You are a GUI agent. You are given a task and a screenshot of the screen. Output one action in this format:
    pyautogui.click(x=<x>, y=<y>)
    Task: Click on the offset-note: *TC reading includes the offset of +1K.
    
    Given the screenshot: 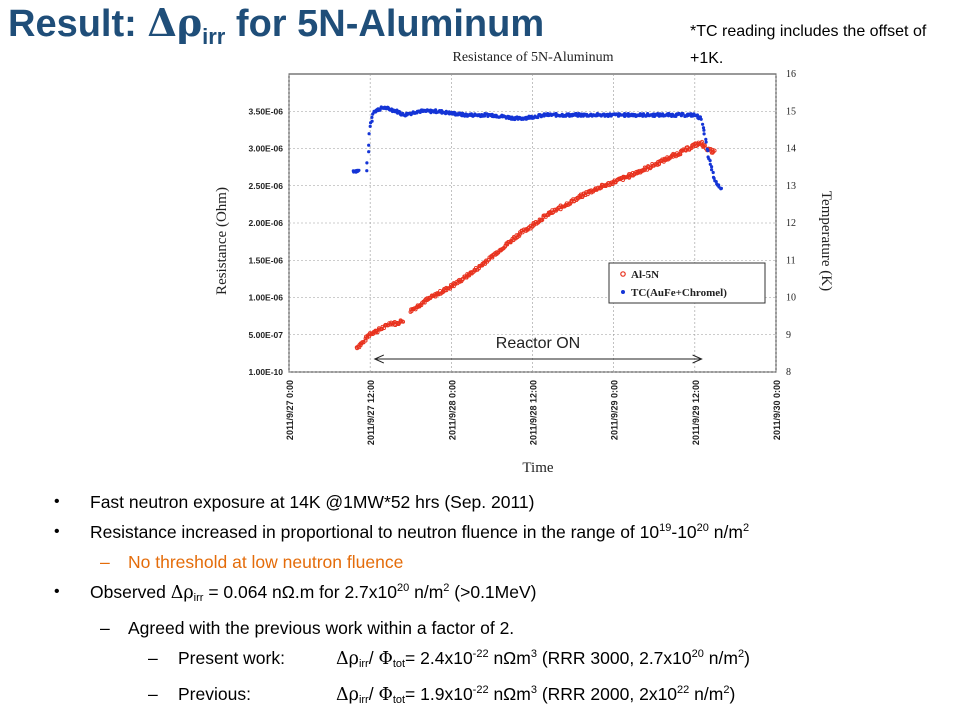 What is the action you would take?
    pyautogui.click(x=808, y=45)
    